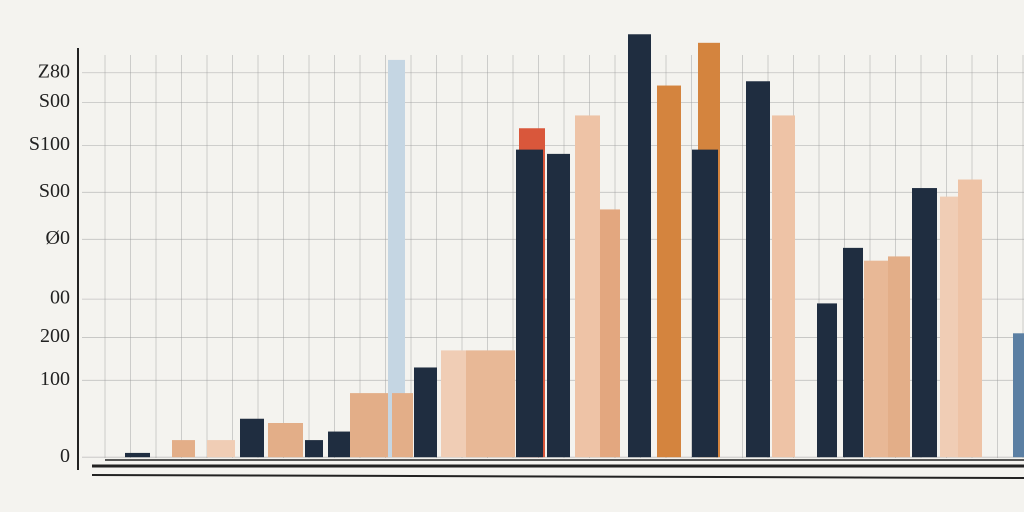 Image resolution: width=1024 pixels, height=512 pixels. What do you see at coordinates (49, 144) in the screenshot?
I see `y-tick-label: S100` at bounding box center [49, 144].